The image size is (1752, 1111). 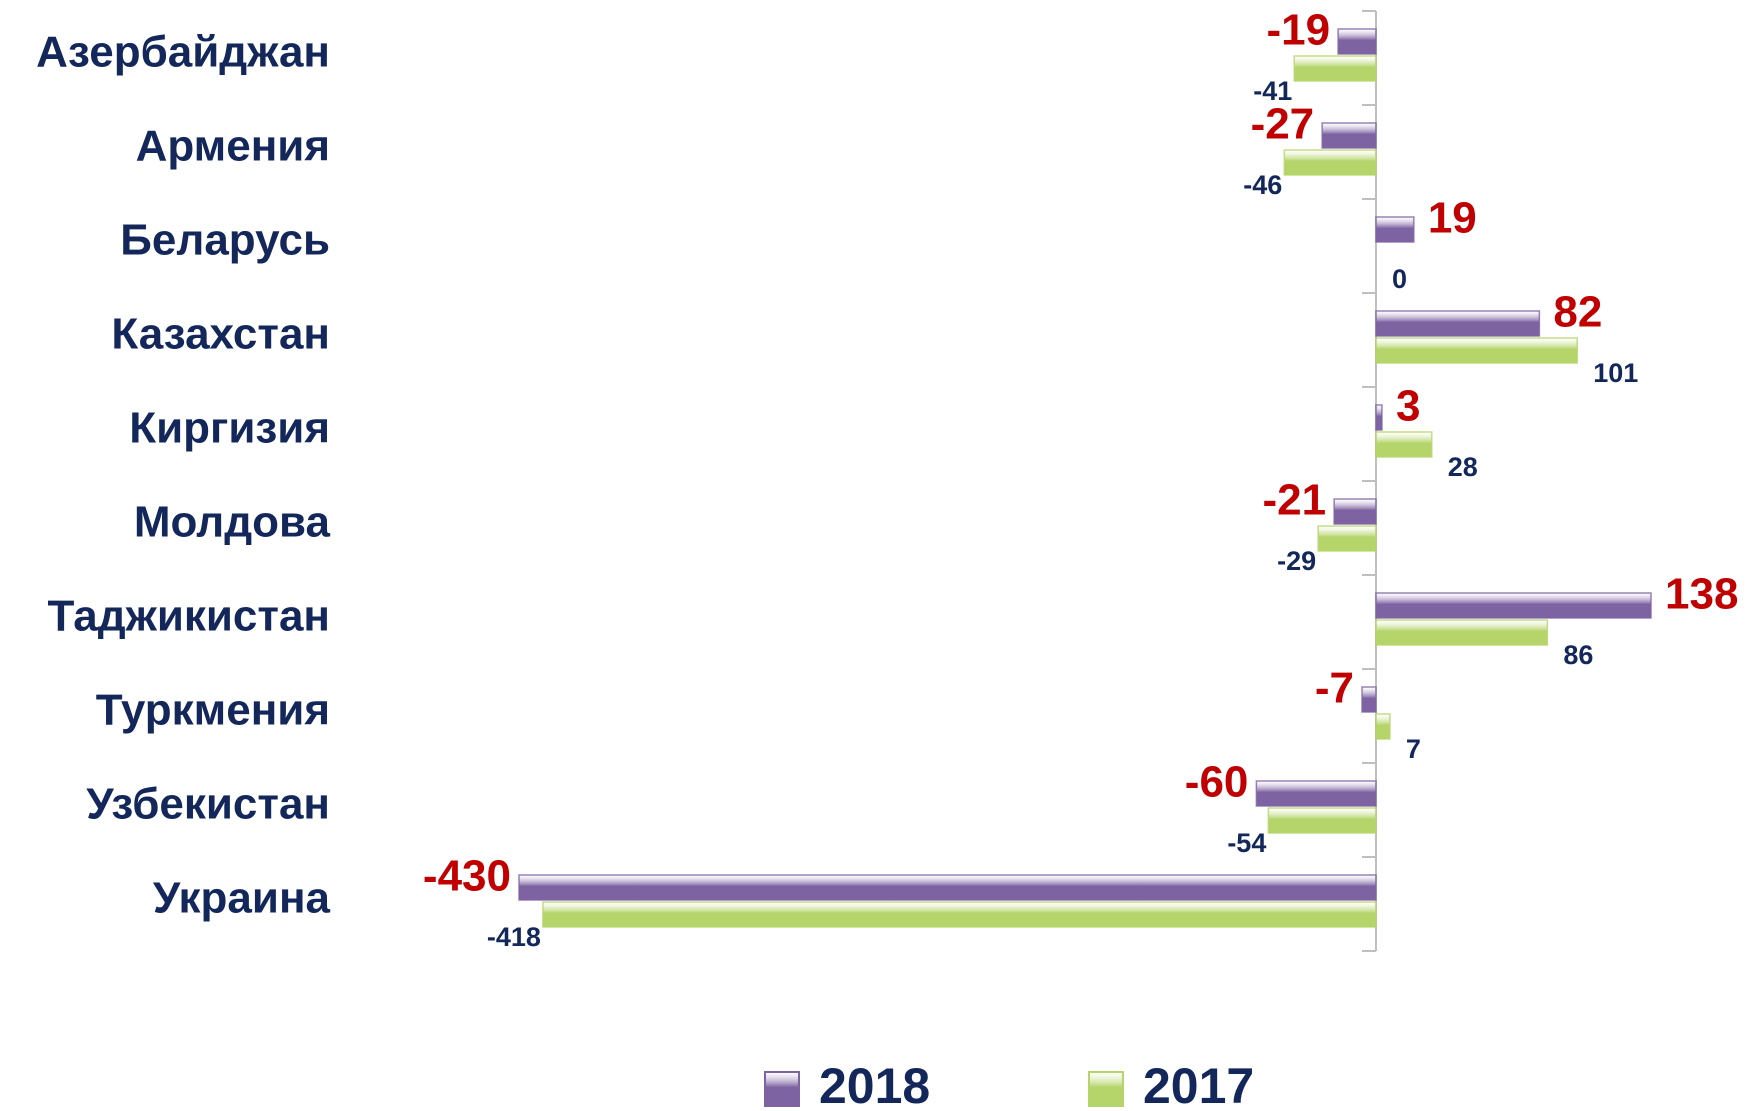 I want to click on category-label: Азербайджан, so click(x=183, y=52).